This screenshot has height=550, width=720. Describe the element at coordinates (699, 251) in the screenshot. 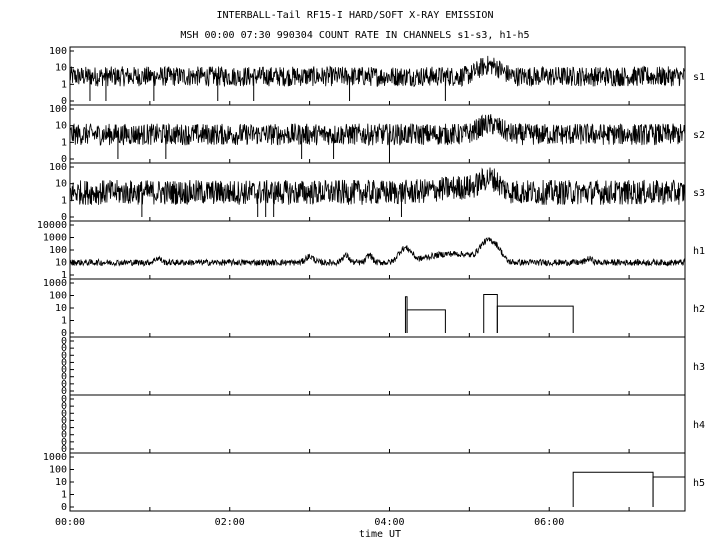

I see `panel-label: h1` at that location.